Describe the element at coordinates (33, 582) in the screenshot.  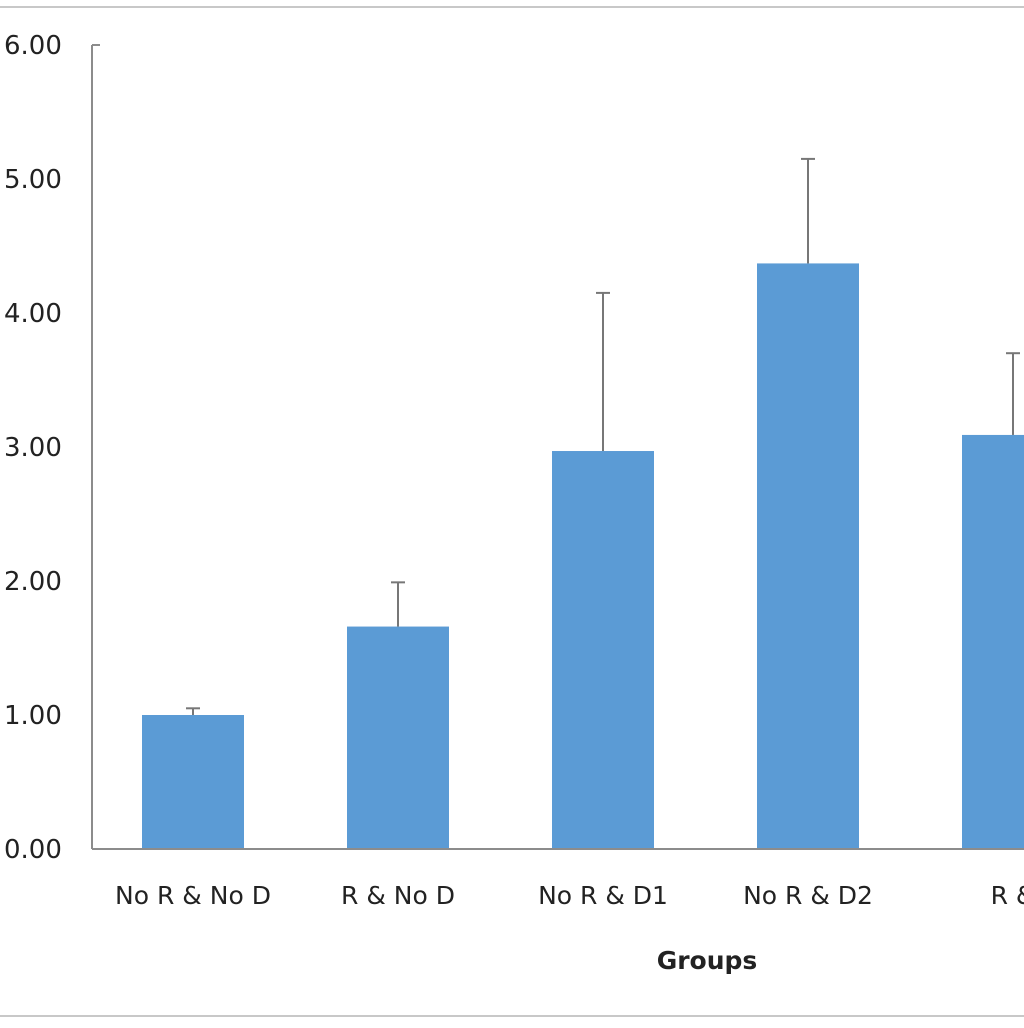
I see `y-tick-label: 2.00` at that location.